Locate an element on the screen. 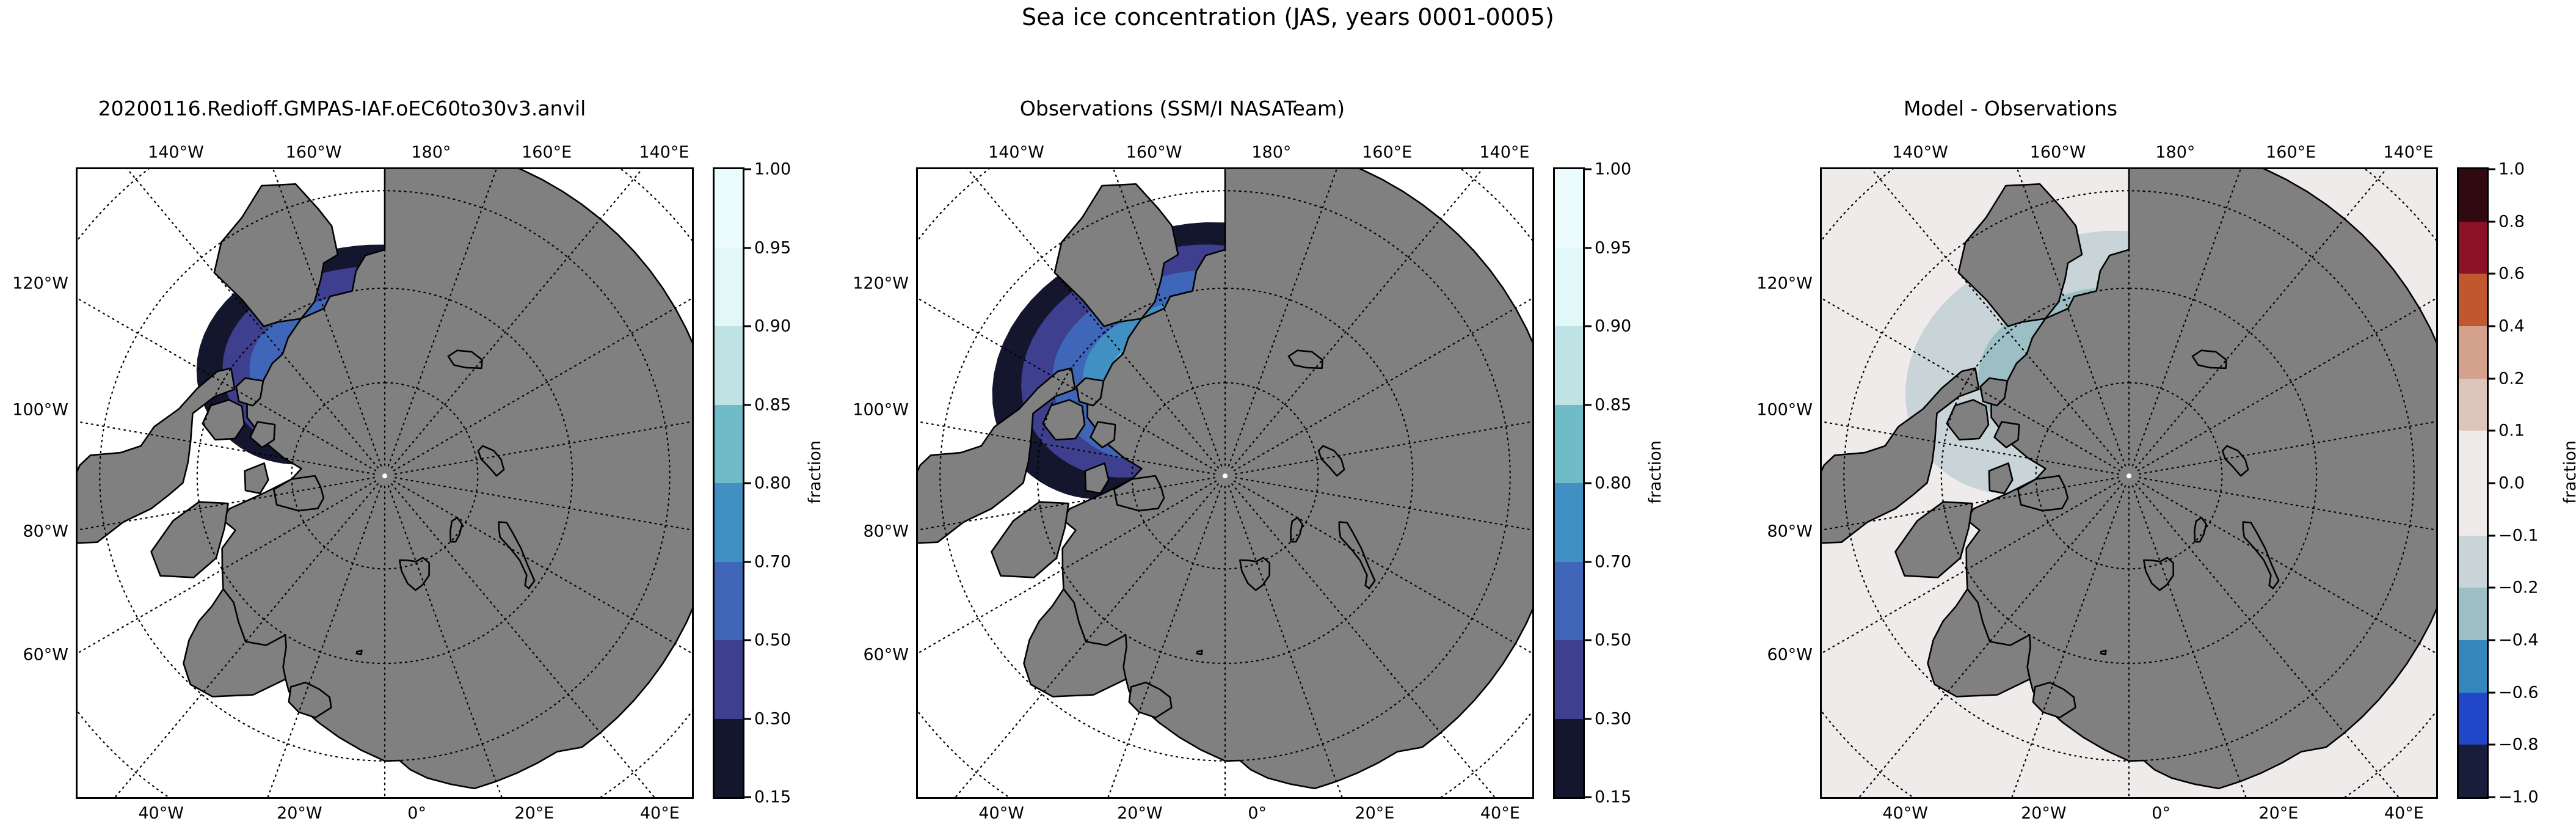 The width and height of the screenshot is (2576, 824). colorbar-ticklabel-6: 0.50 is located at coordinates (772, 640).